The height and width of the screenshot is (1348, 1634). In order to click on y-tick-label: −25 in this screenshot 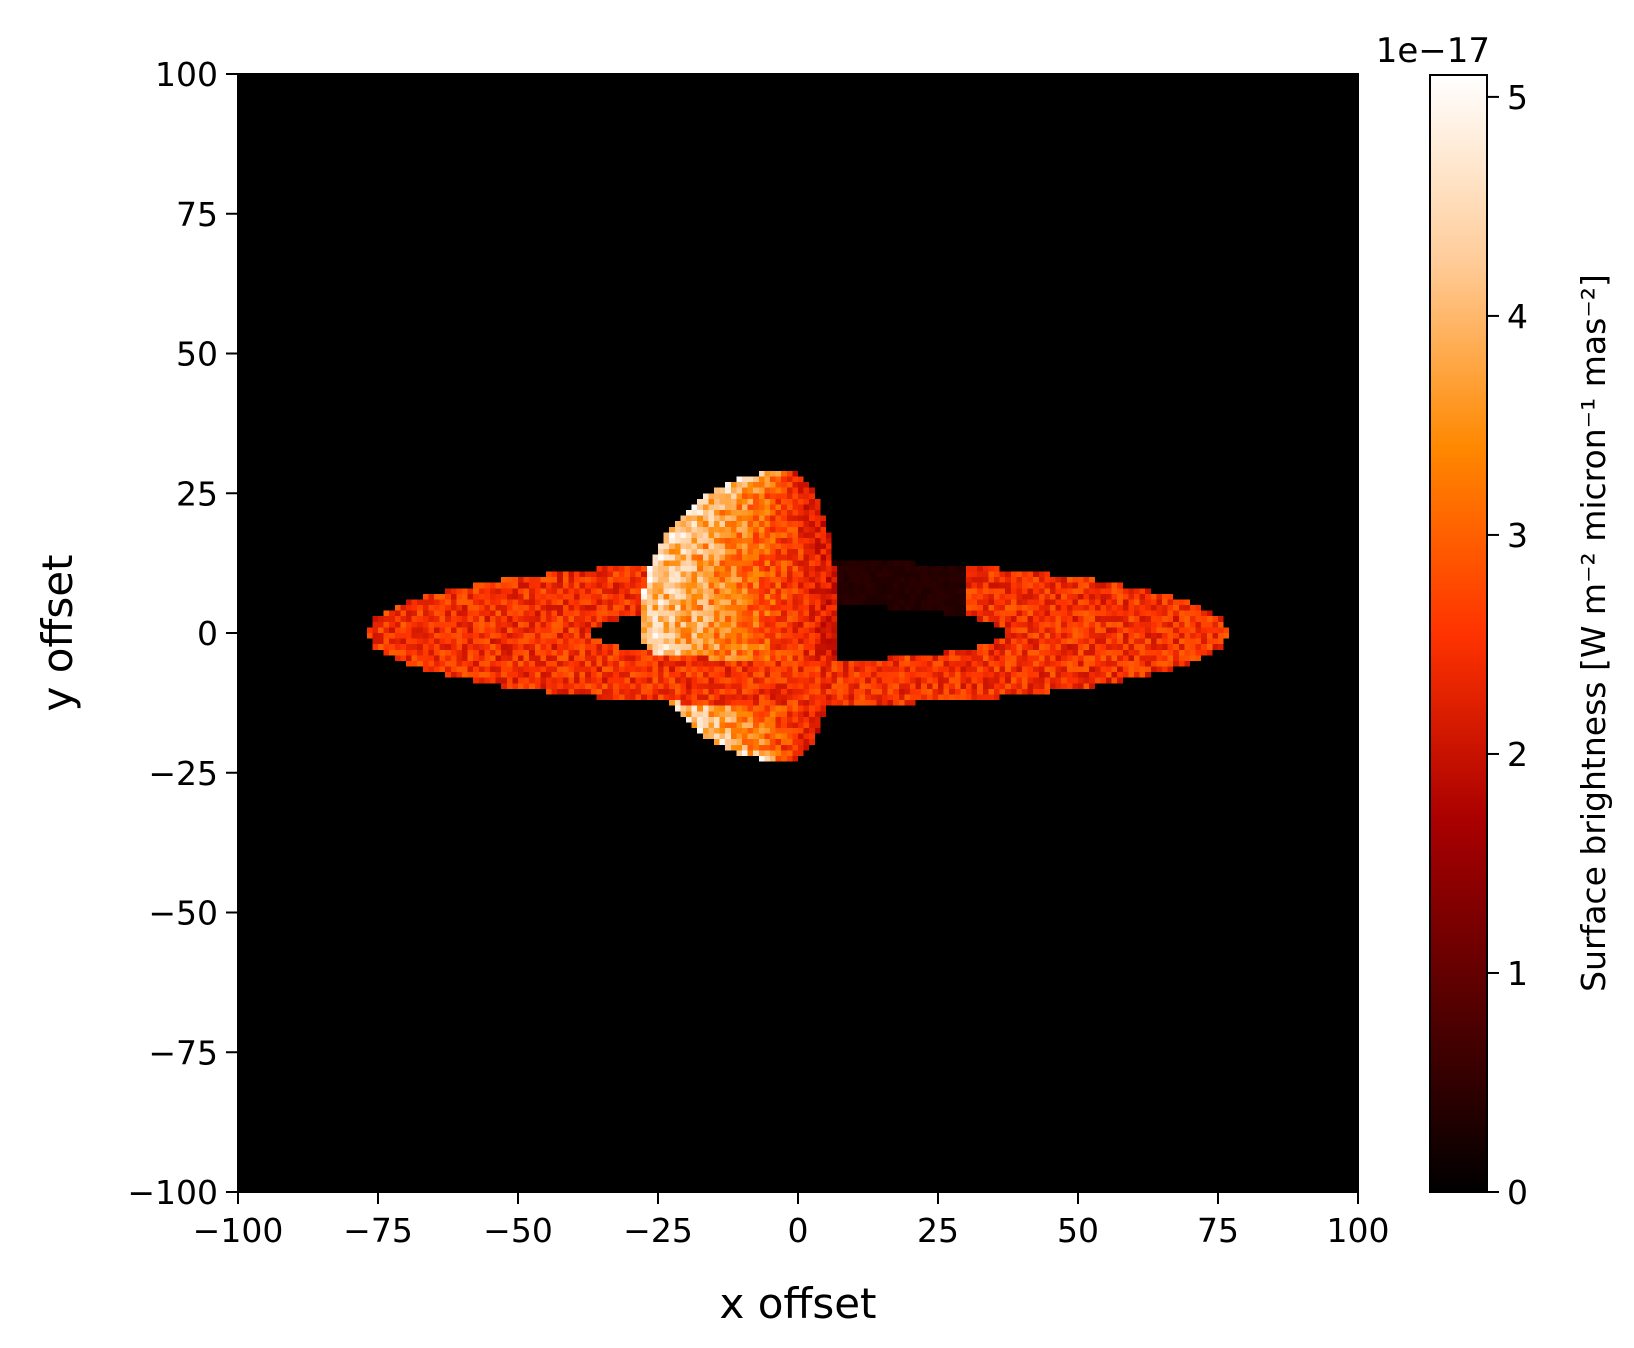, I will do `click(183, 773)`.